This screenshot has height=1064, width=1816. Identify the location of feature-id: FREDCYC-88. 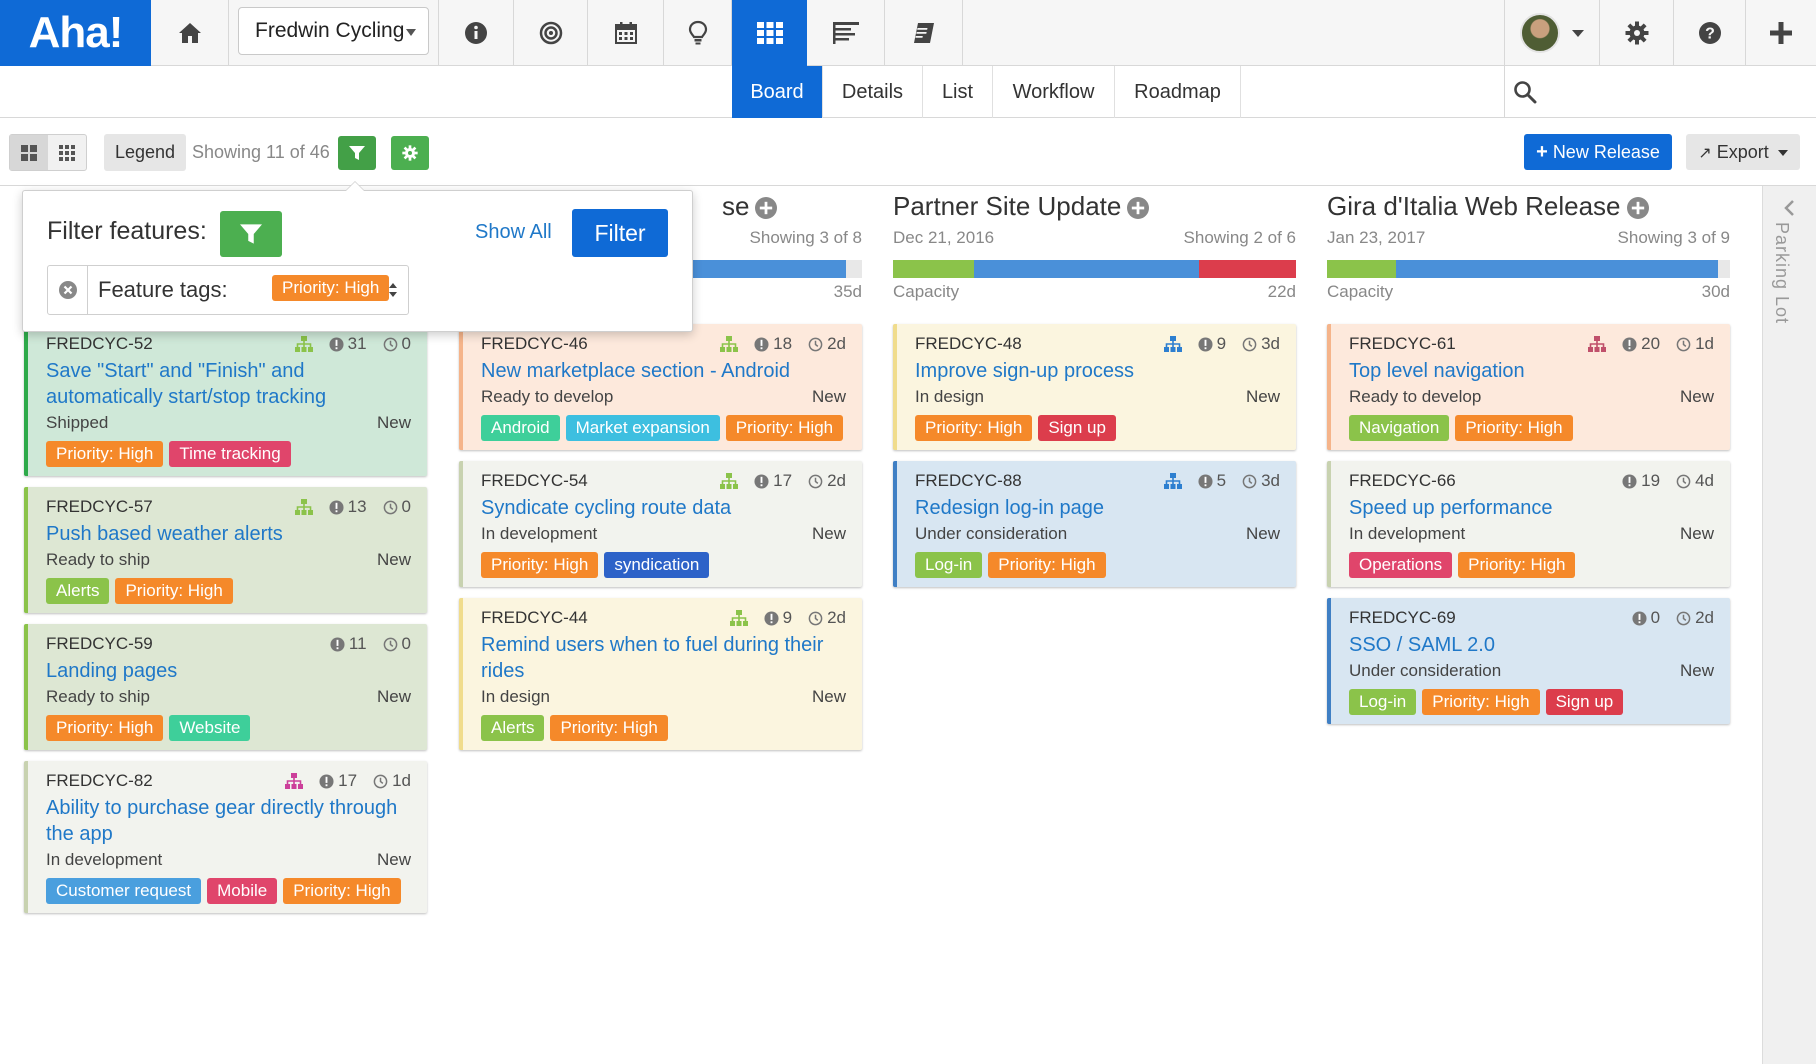
(968, 480).